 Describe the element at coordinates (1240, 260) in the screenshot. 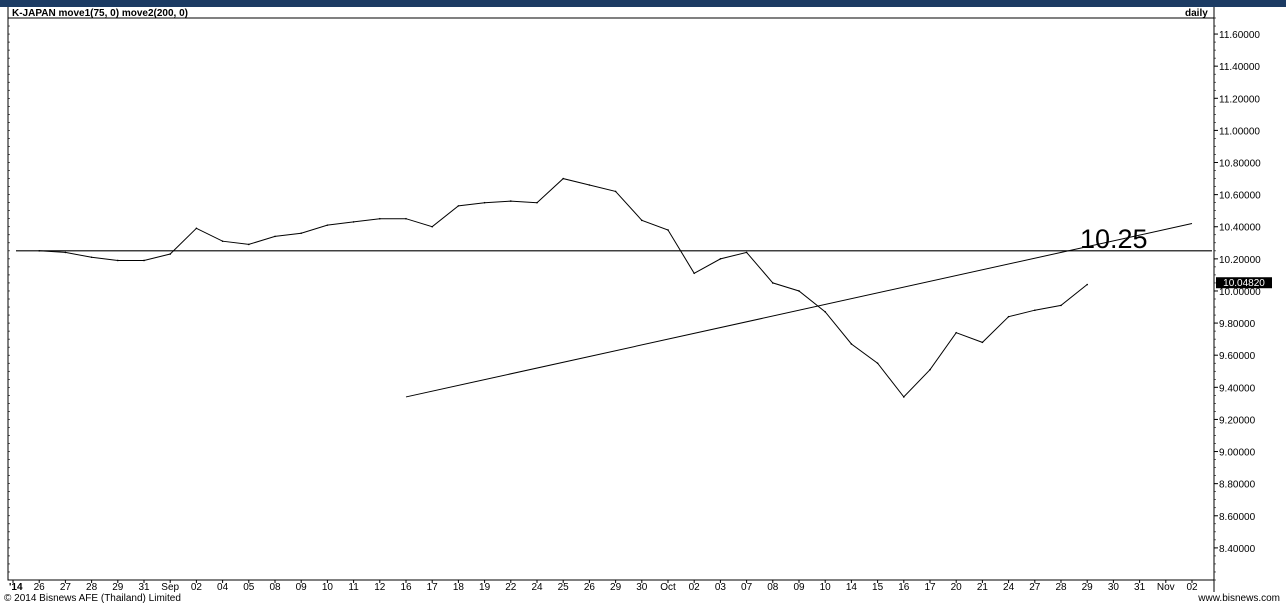

I see `y-tick-label: 10.20000` at that location.